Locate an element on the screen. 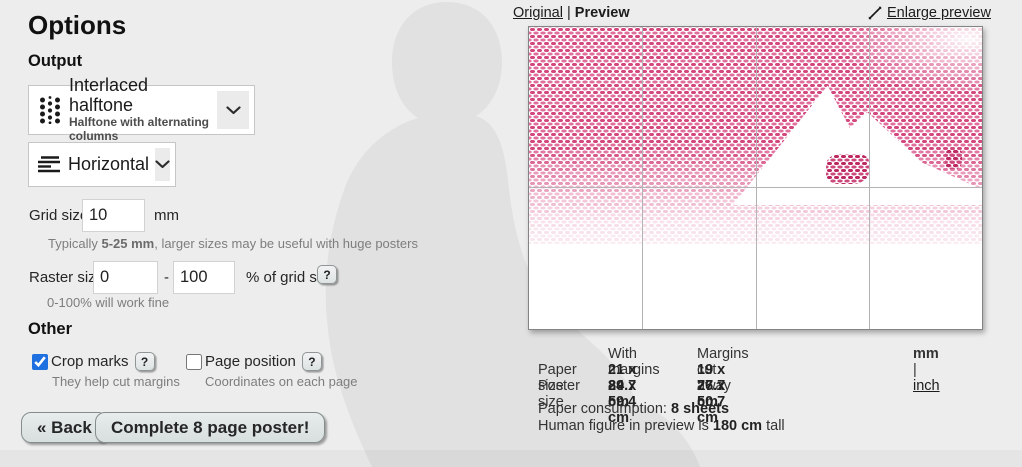 The width and height of the screenshot is (1022, 467). enlarge-preview: Enlarge preview is located at coordinates (929, 13).